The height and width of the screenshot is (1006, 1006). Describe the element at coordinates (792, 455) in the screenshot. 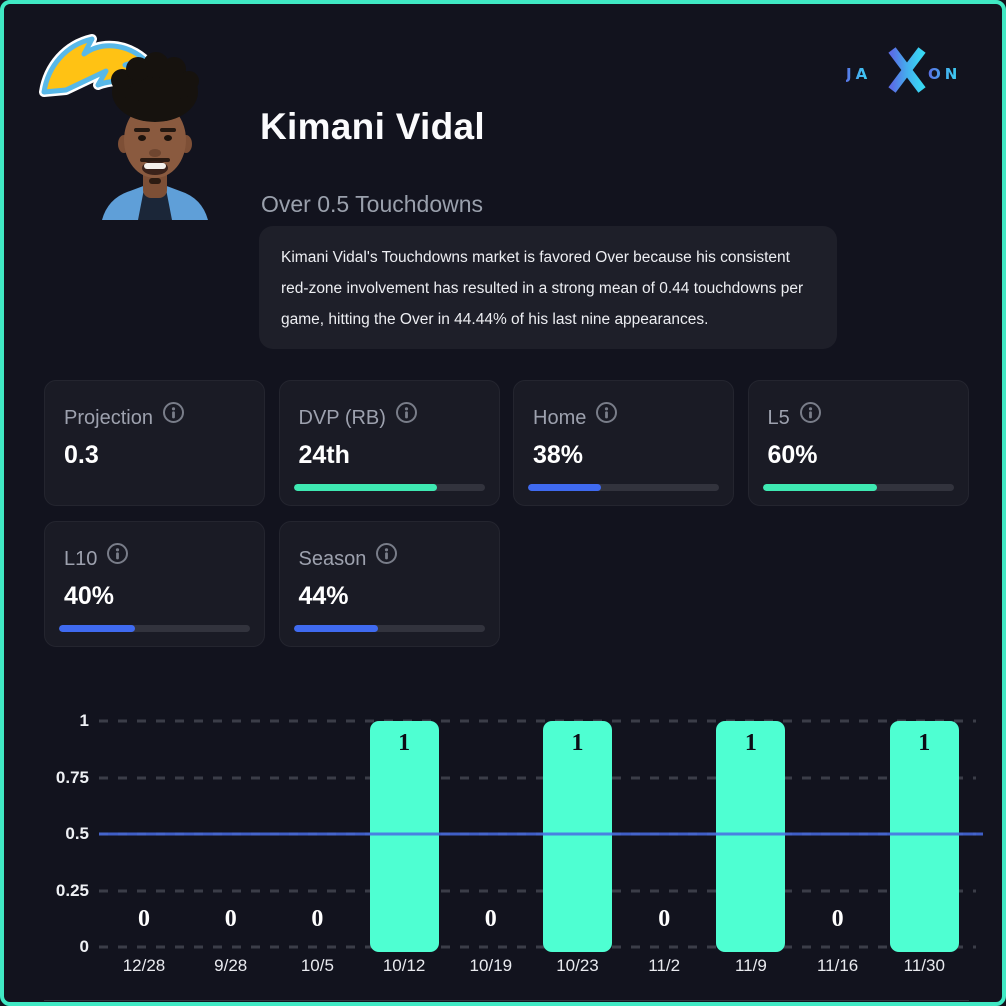

I see `stat-card-value: 60%` at that location.